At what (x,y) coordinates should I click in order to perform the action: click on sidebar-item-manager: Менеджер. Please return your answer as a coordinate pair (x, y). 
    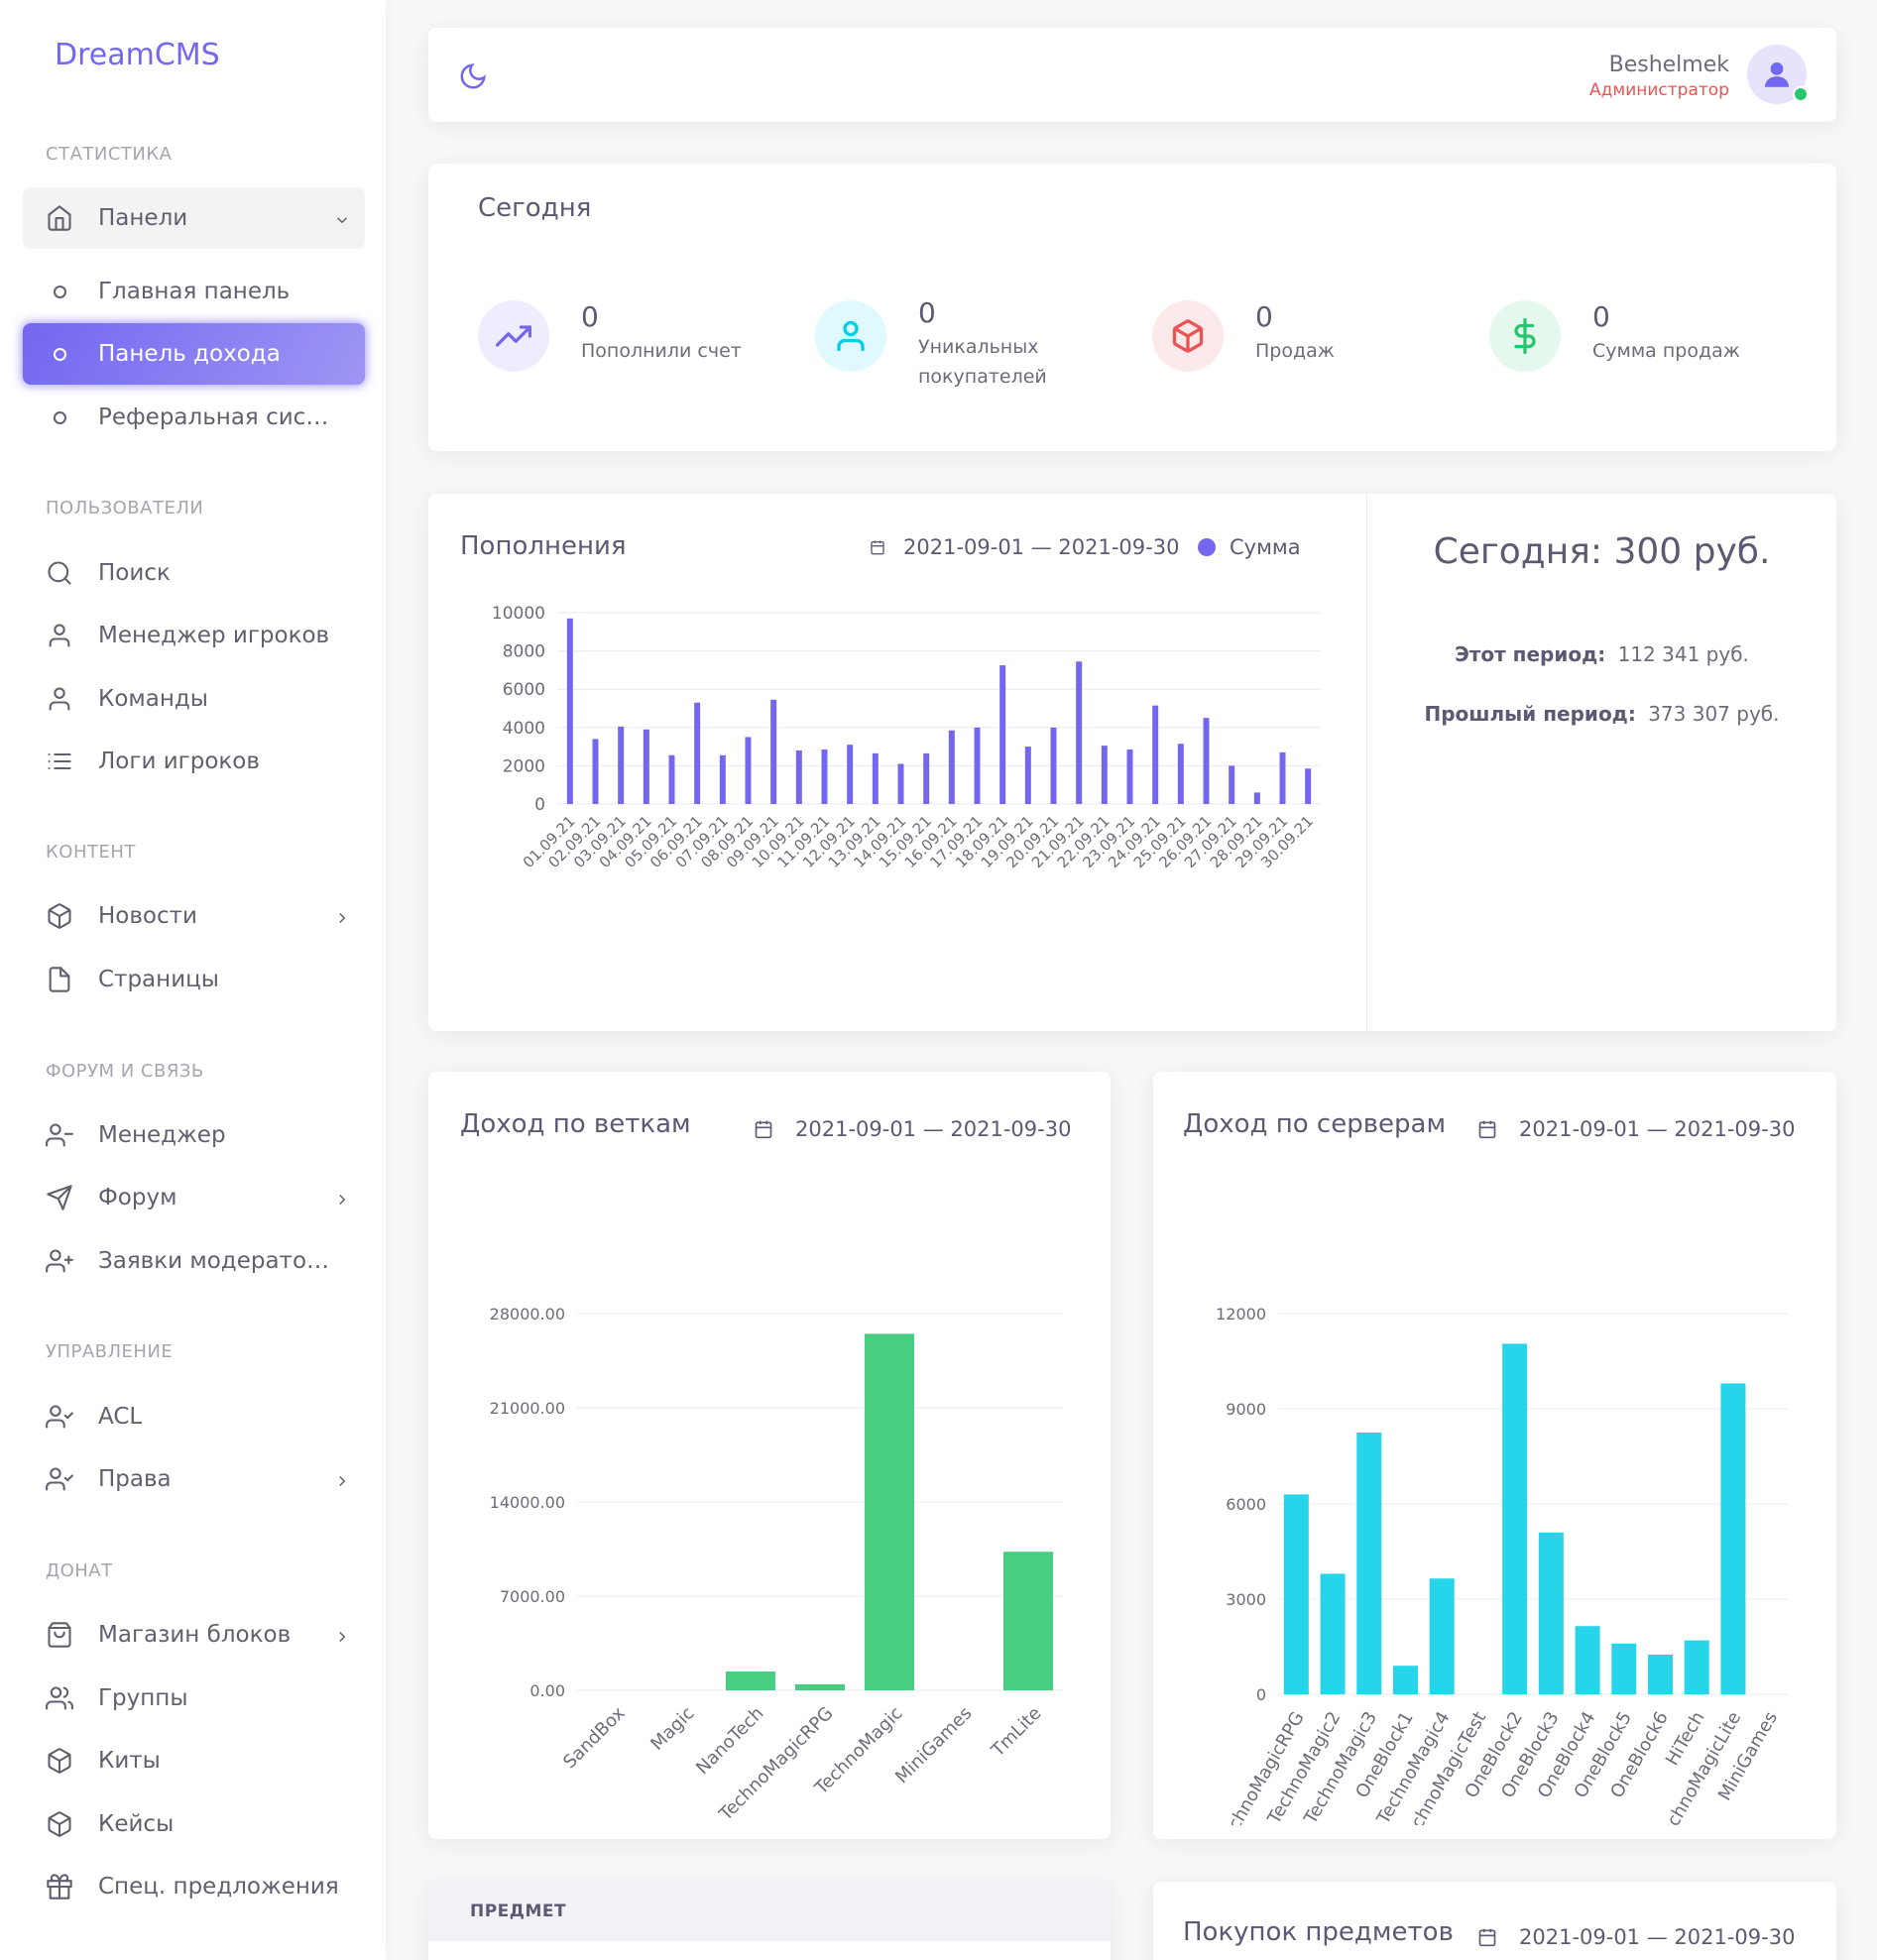
    Looking at the image, I should click on (194, 1135).